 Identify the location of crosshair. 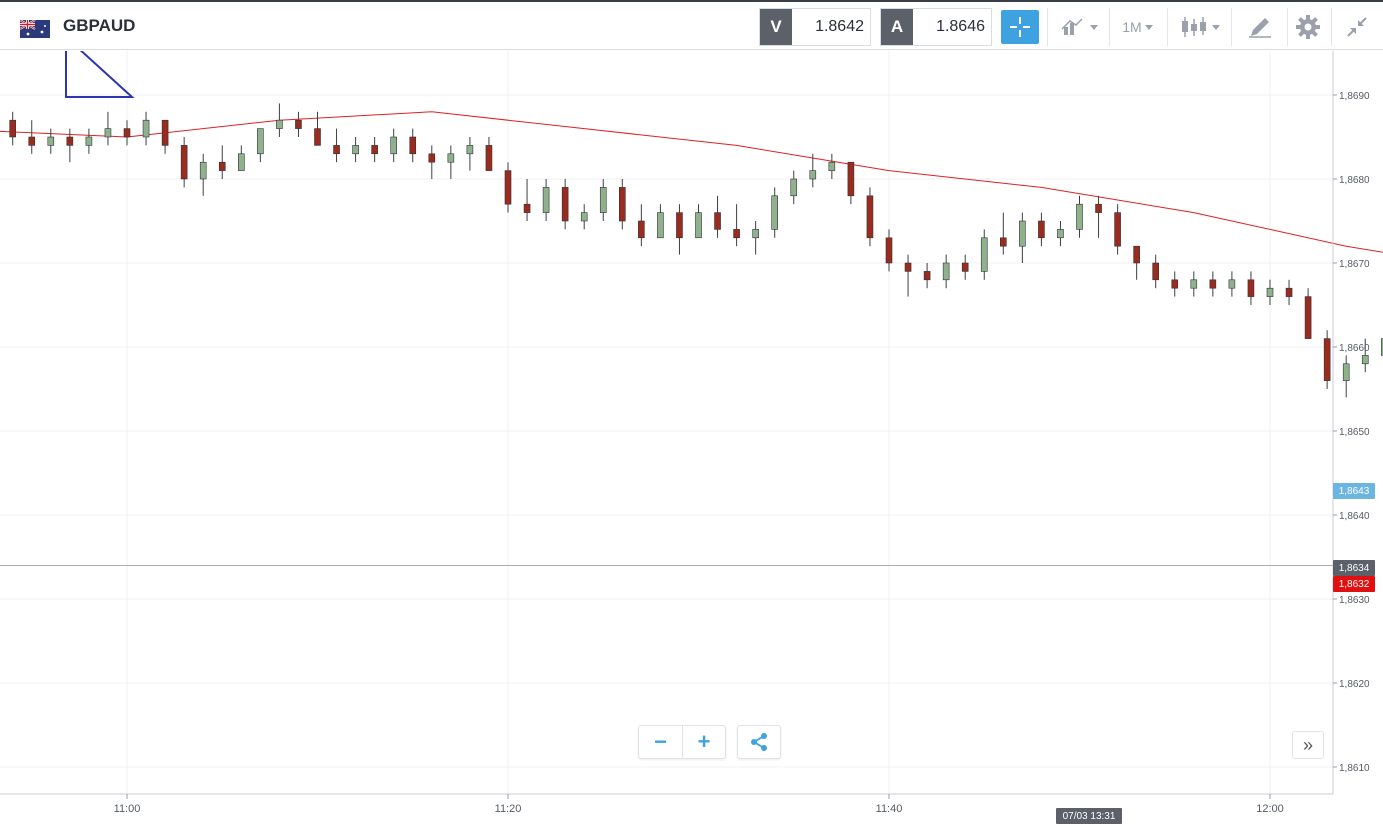
(666, 565).